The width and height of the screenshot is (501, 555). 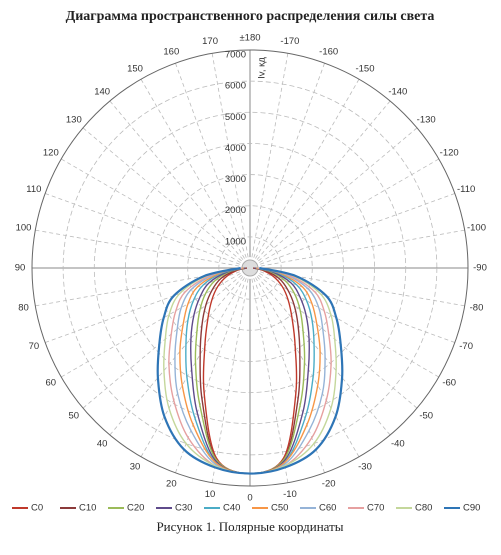 I want to click on angle-tick-label: -60, so click(x=449, y=383).